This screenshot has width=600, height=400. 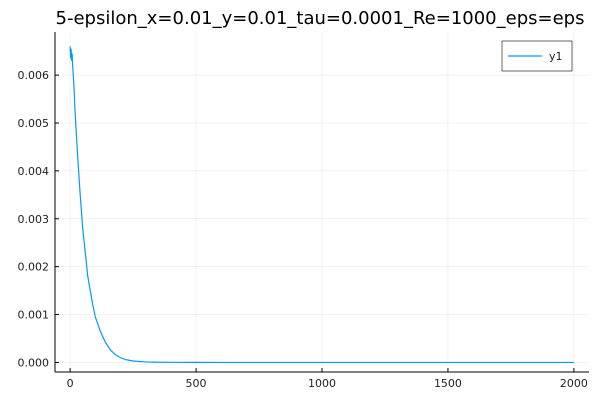 What do you see at coordinates (34, 123) in the screenshot?
I see `y-tick-label: 0.005` at bounding box center [34, 123].